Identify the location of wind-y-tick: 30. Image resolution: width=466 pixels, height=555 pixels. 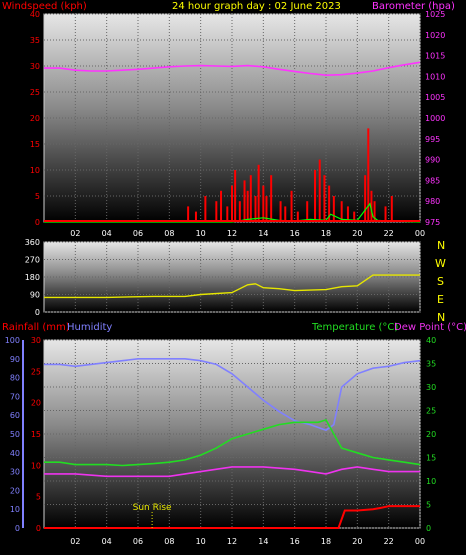
(35, 66).